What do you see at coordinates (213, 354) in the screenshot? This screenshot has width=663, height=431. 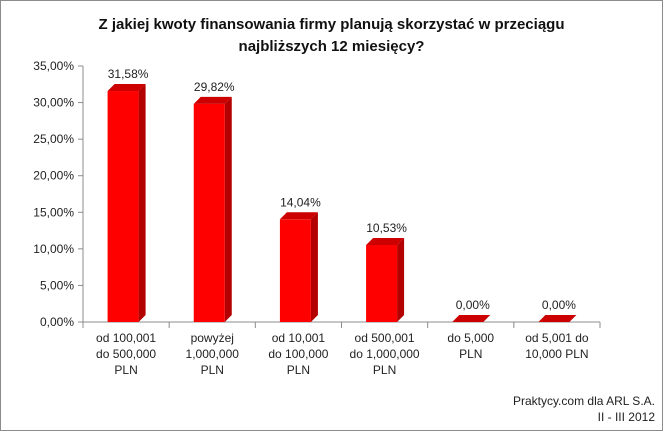 I see `x-tick-label: 1,000,000` at bounding box center [213, 354].